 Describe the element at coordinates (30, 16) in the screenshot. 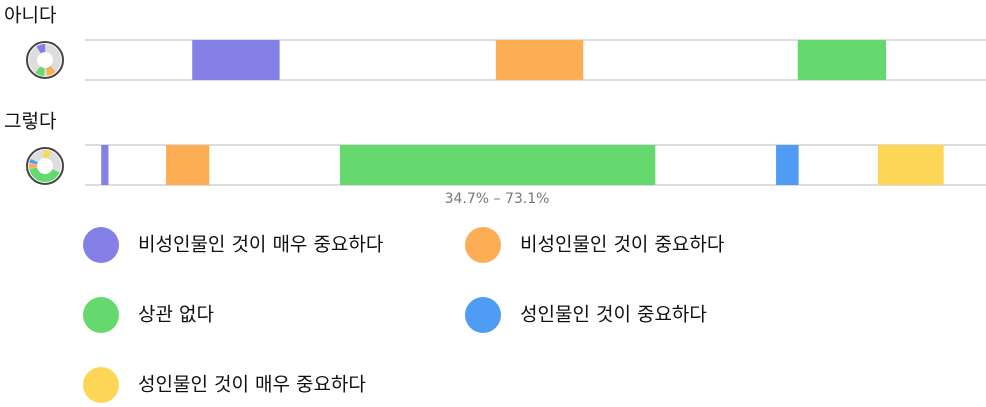

I see `row-label: 아니다` at that location.